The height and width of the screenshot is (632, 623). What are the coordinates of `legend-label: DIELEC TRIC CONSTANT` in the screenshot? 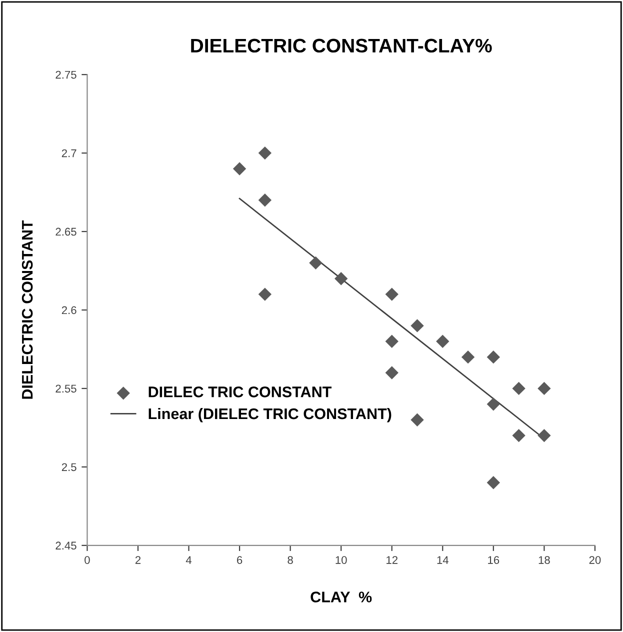 It's located at (240, 392).